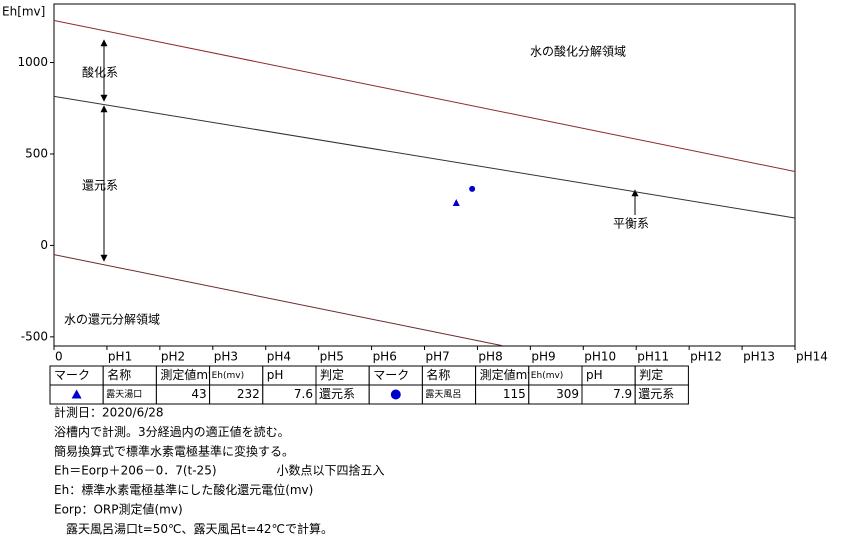  Describe the element at coordinates (219, 470) in the screenshot. I see `note: Eh＝Eorp＋206－0．7(t-25) 小数点以下四捨五入` at that location.